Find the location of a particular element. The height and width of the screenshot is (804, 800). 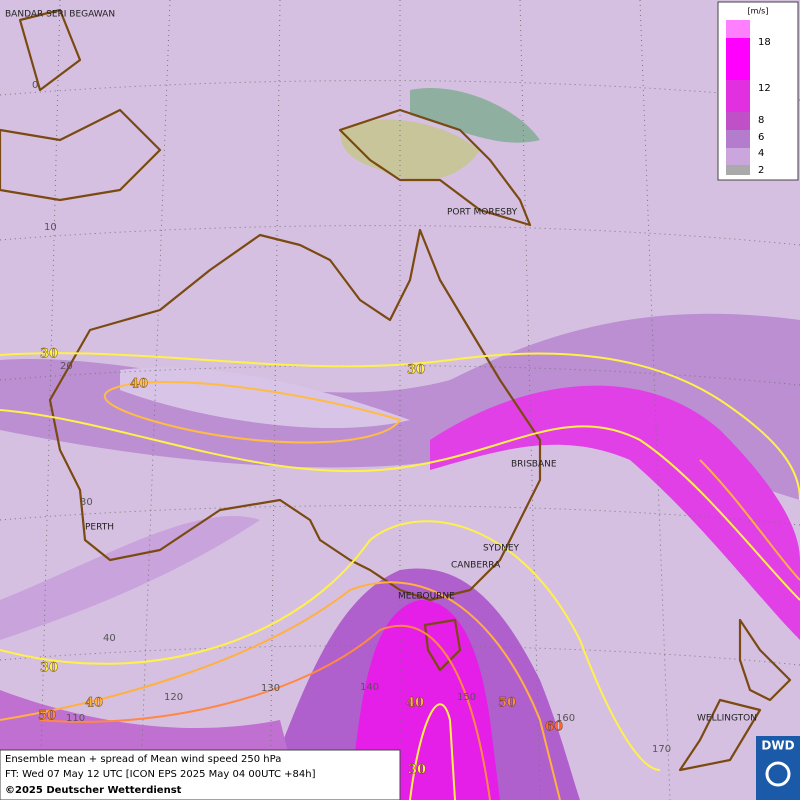

legend-label: 12 is located at coordinates (764, 88).